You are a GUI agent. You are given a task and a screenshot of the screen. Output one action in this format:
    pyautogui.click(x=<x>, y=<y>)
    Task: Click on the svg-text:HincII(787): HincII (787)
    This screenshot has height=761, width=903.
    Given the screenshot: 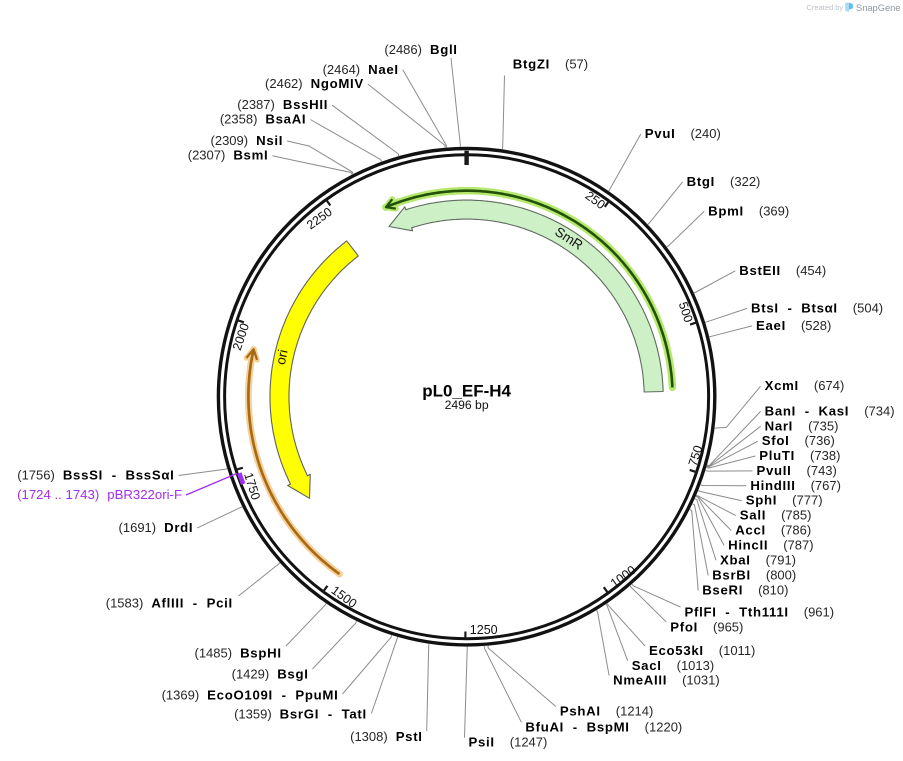 What is the action you would take?
    pyautogui.click(x=770, y=544)
    